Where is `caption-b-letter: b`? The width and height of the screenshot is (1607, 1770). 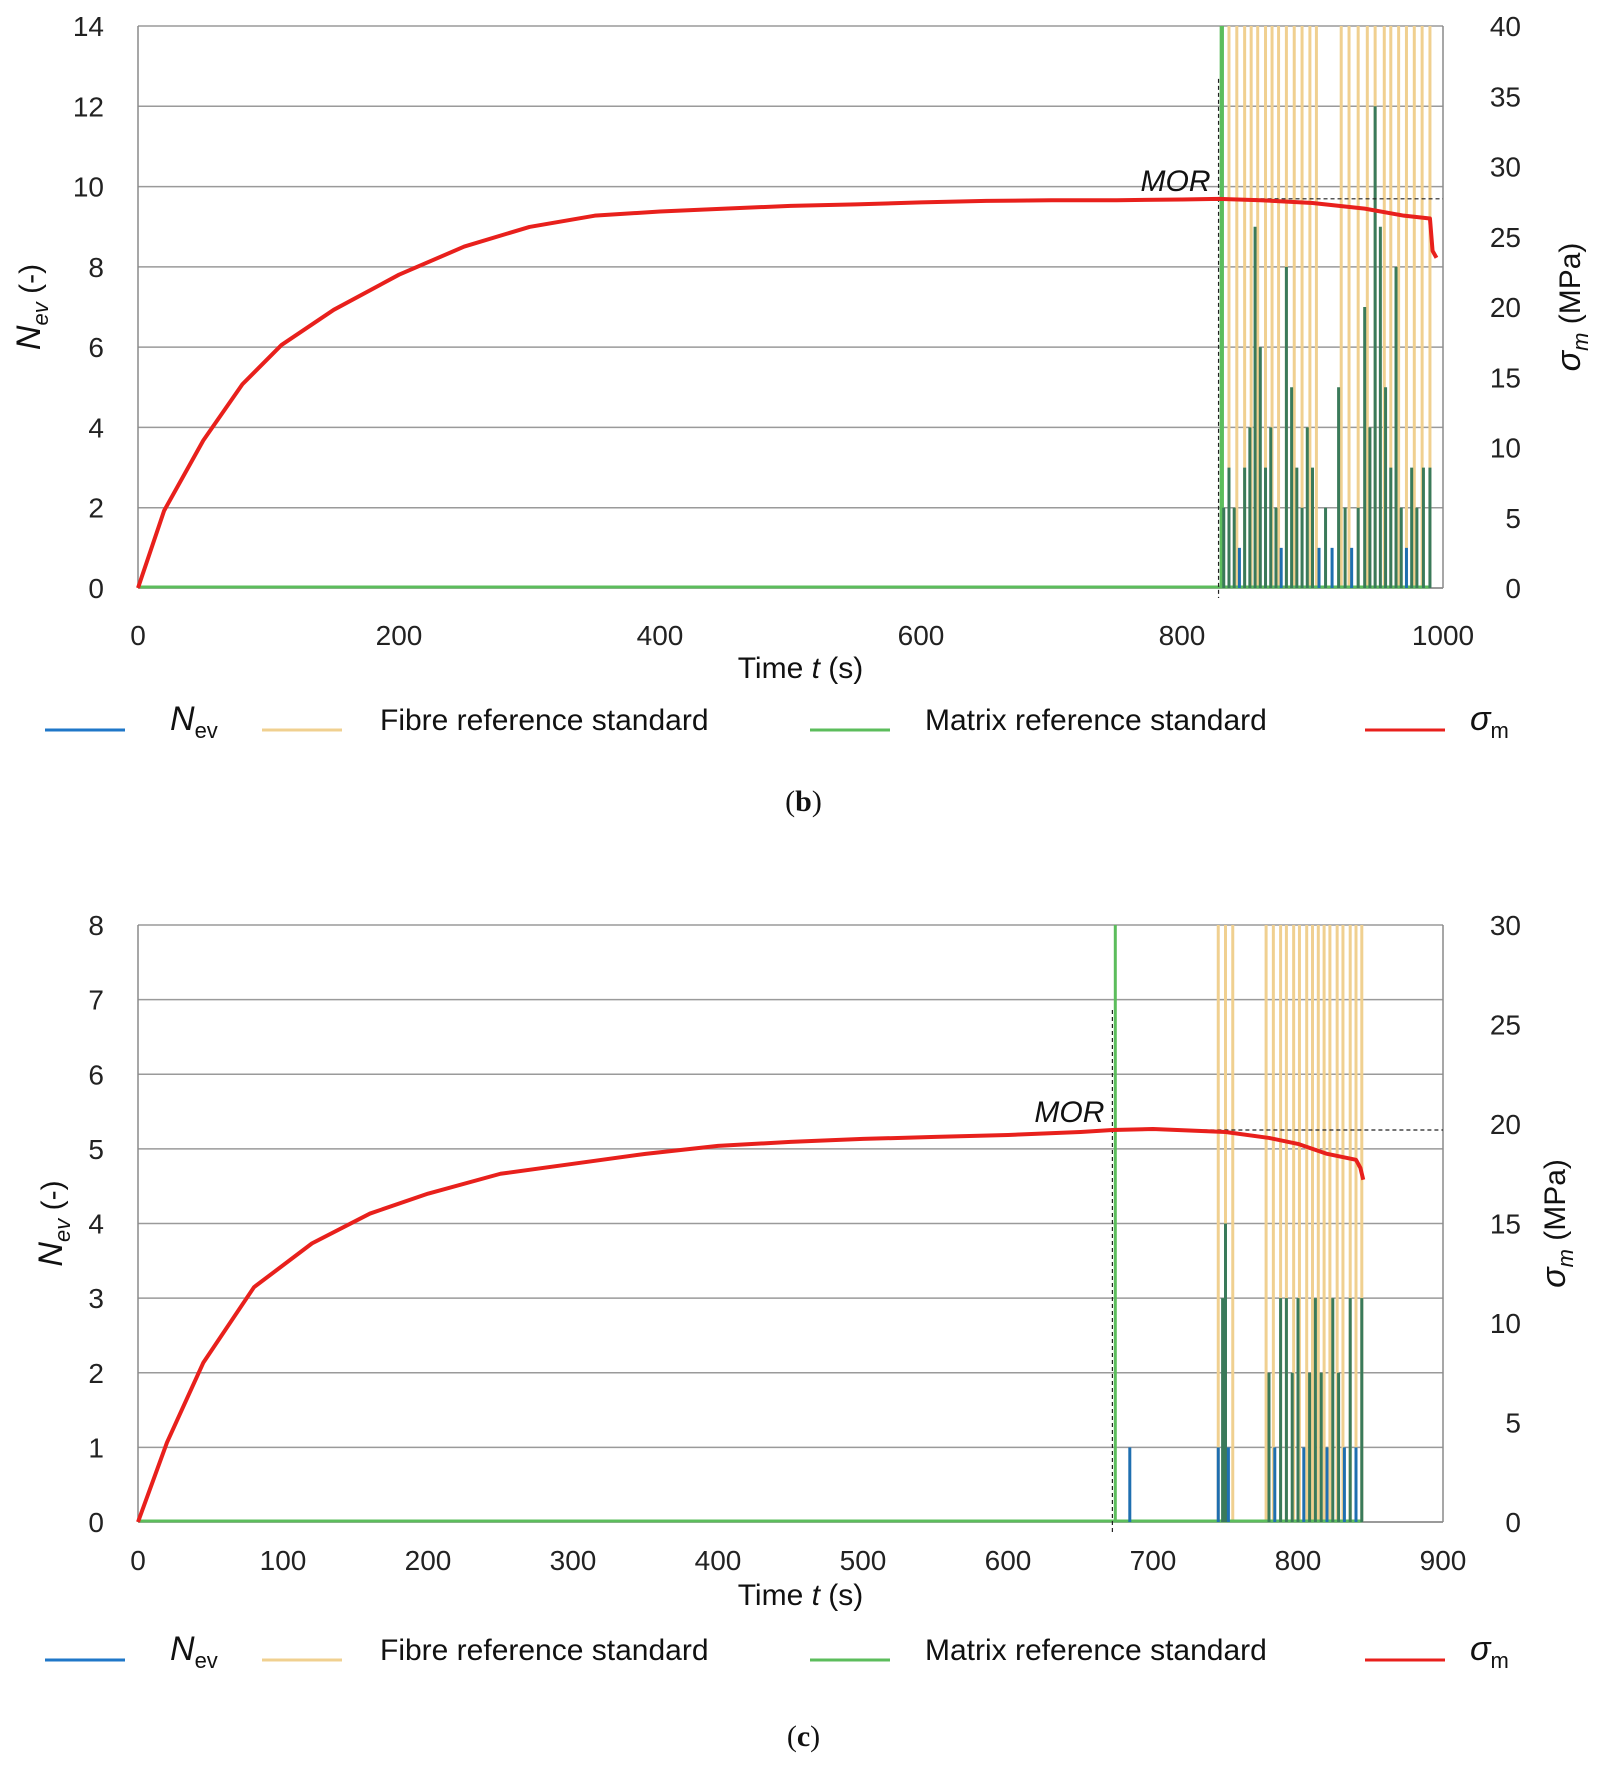
caption-b-letter: b is located at coordinates (803, 801).